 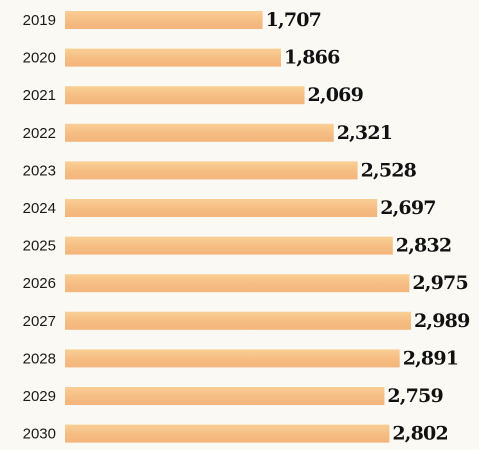 What do you see at coordinates (424, 246) in the screenshot?
I see `value-label-2025: 2,832` at bounding box center [424, 246].